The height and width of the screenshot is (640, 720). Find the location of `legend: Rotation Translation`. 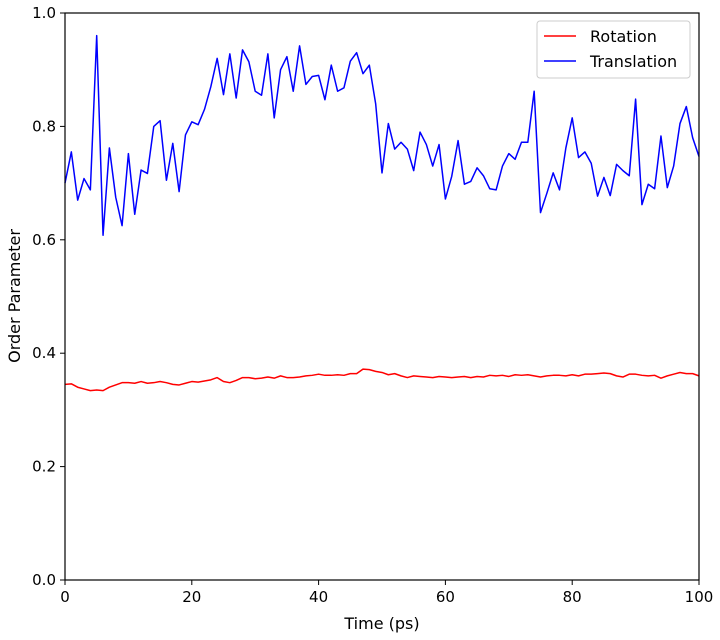

legend: Rotation Translation is located at coordinates (613, 49).